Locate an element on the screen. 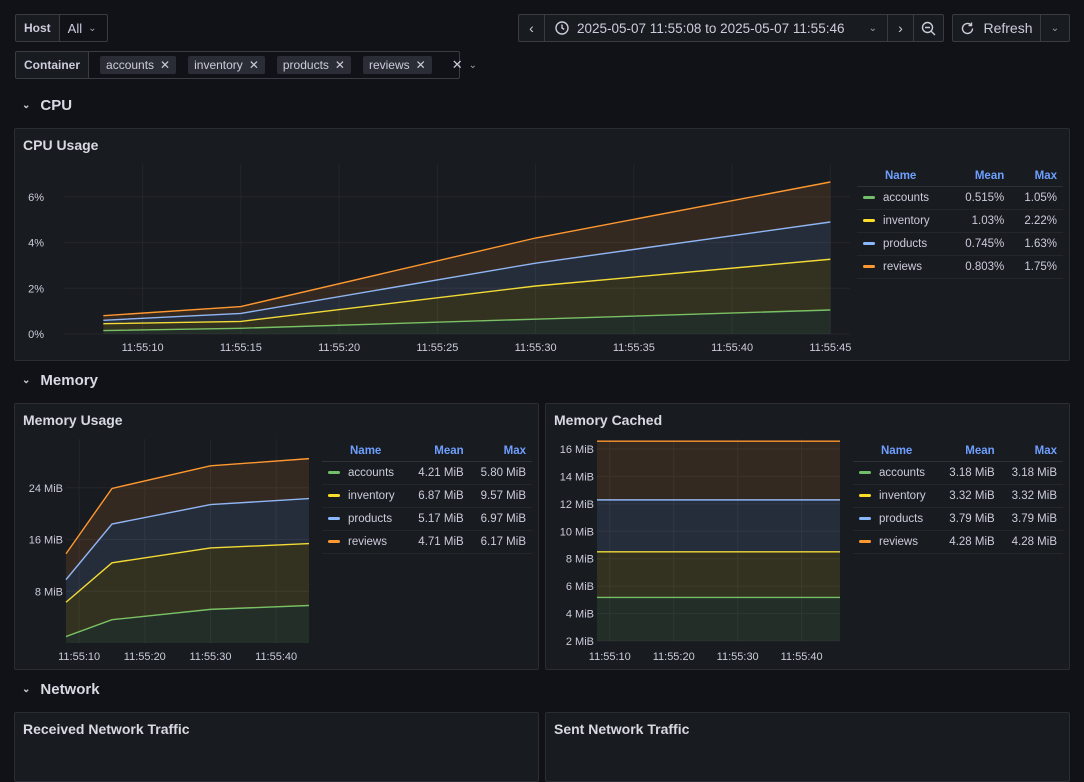 This screenshot has height=782, width=1084. clear-all-icon: ✕ is located at coordinates (457, 64).